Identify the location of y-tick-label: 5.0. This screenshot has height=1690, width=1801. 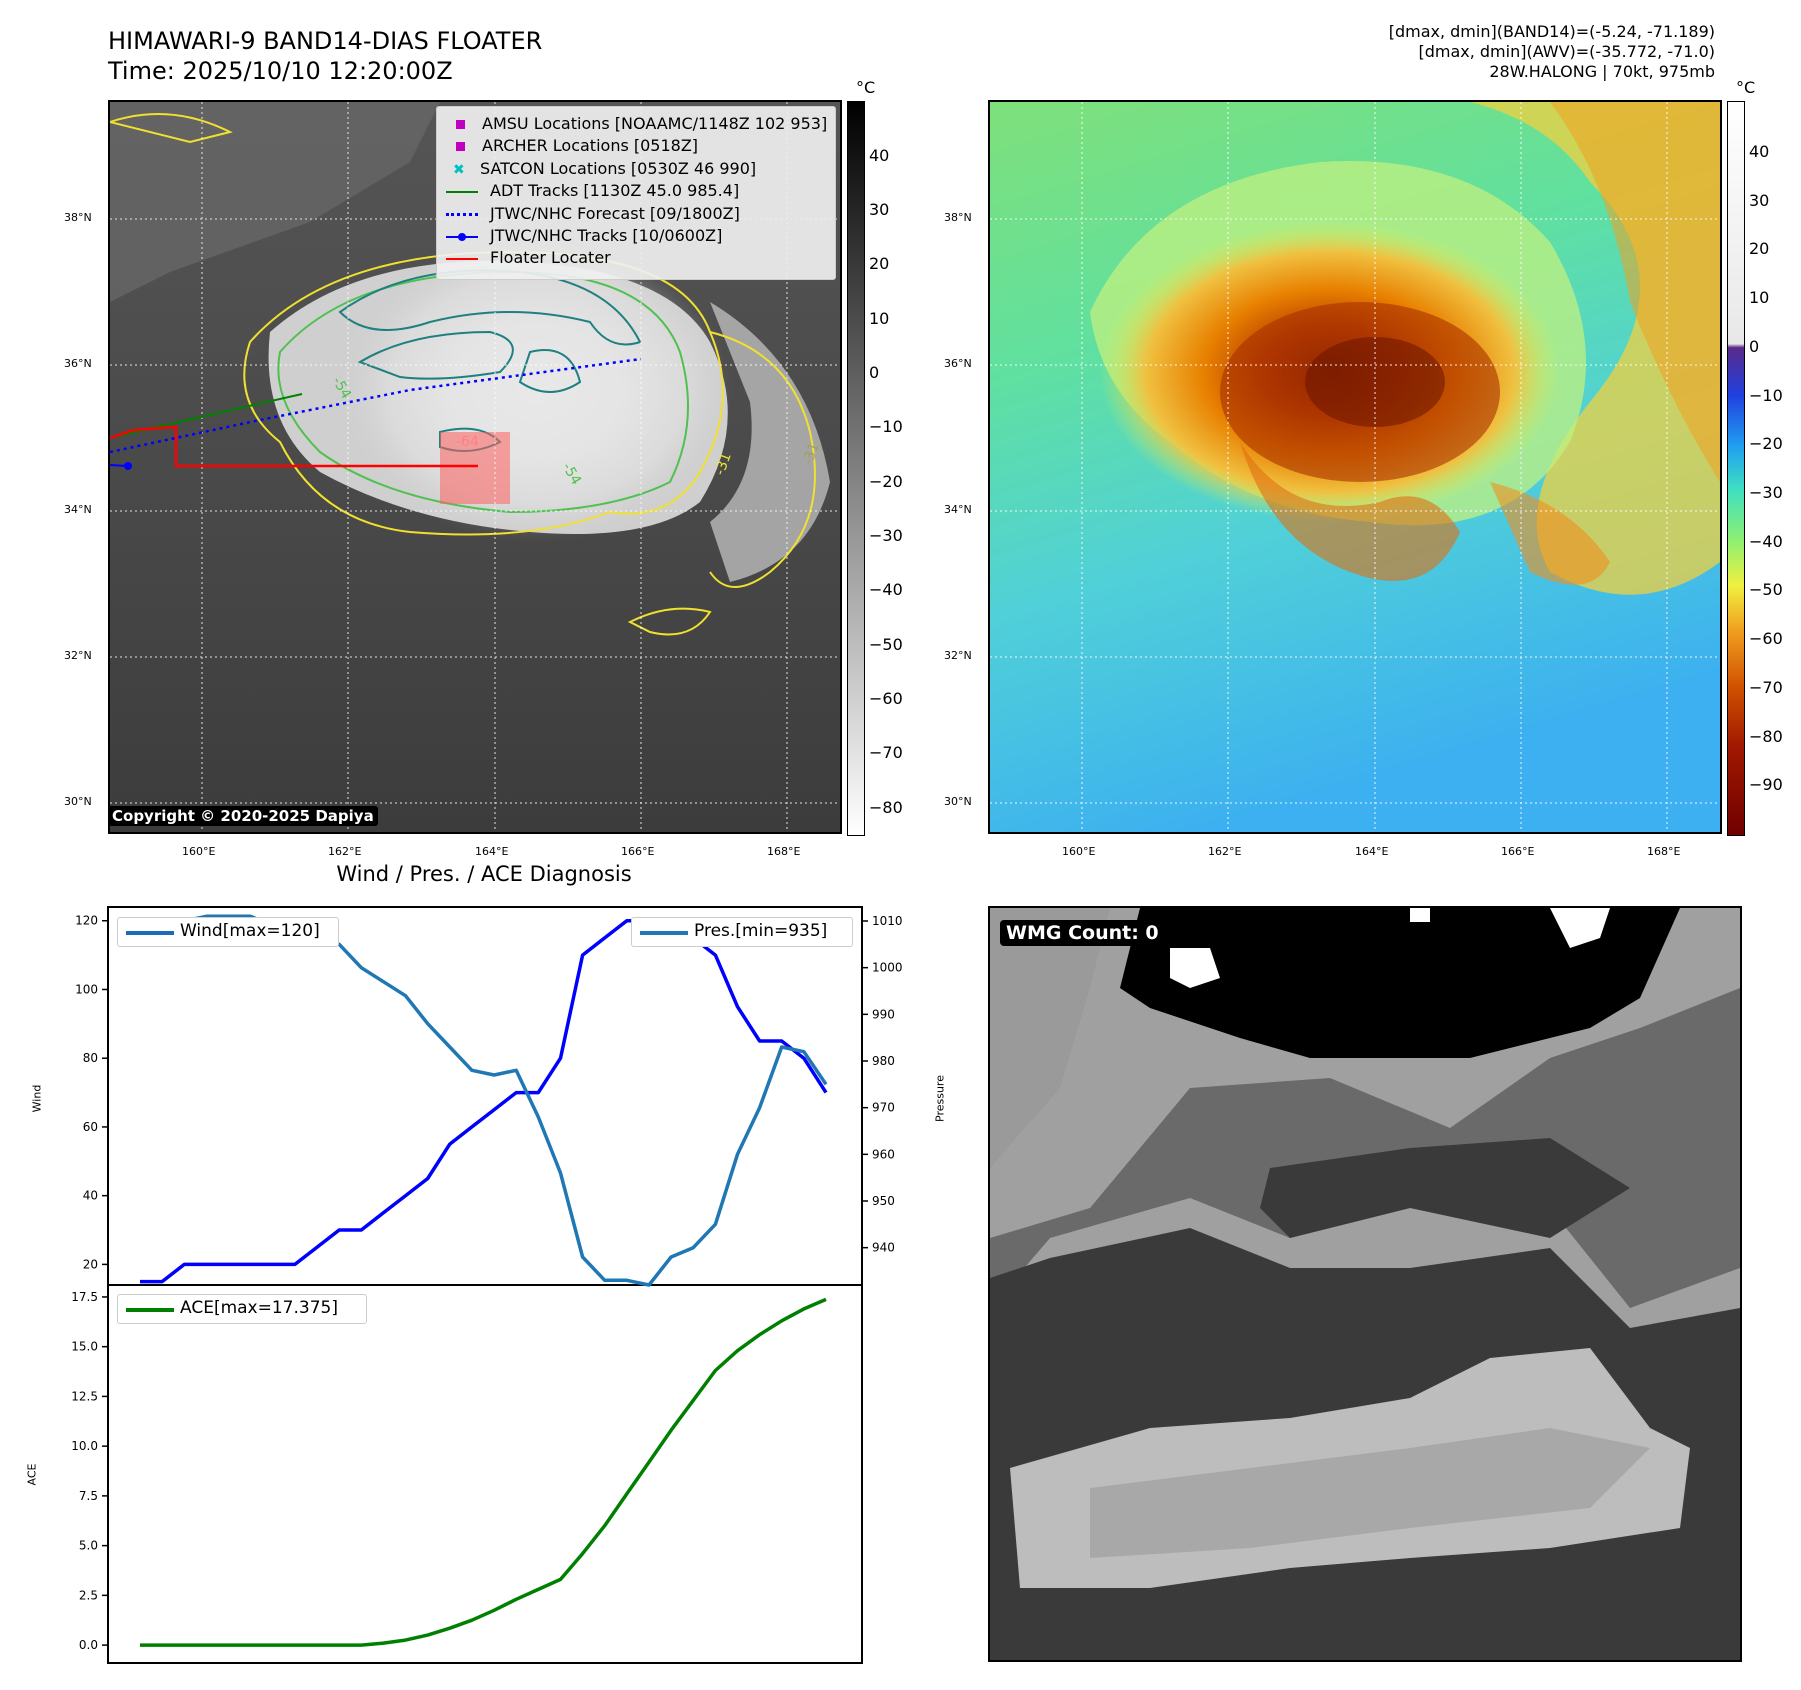
(88, 1546).